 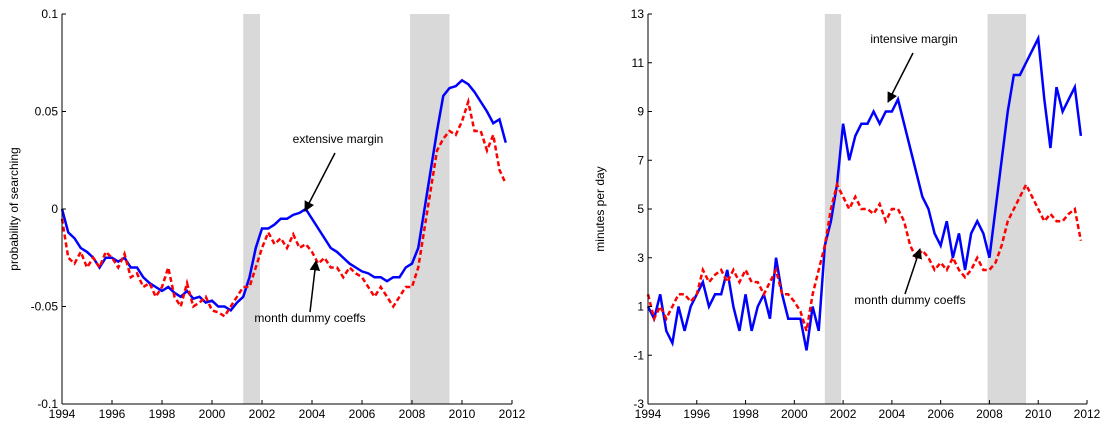 I want to click on y-tick-label: 0.05, so click(x=47, y=112).